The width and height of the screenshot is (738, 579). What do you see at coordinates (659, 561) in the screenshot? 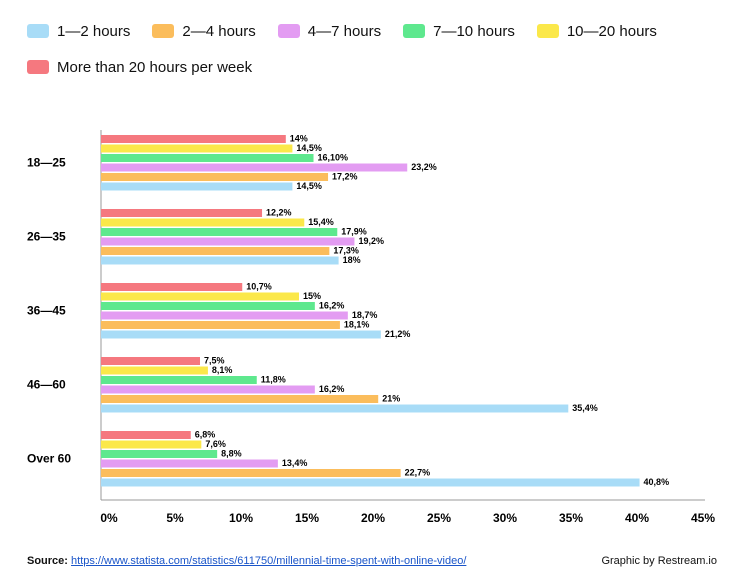
I see `credit: Graphic by Restream.io` at bounding box center [659, 561].